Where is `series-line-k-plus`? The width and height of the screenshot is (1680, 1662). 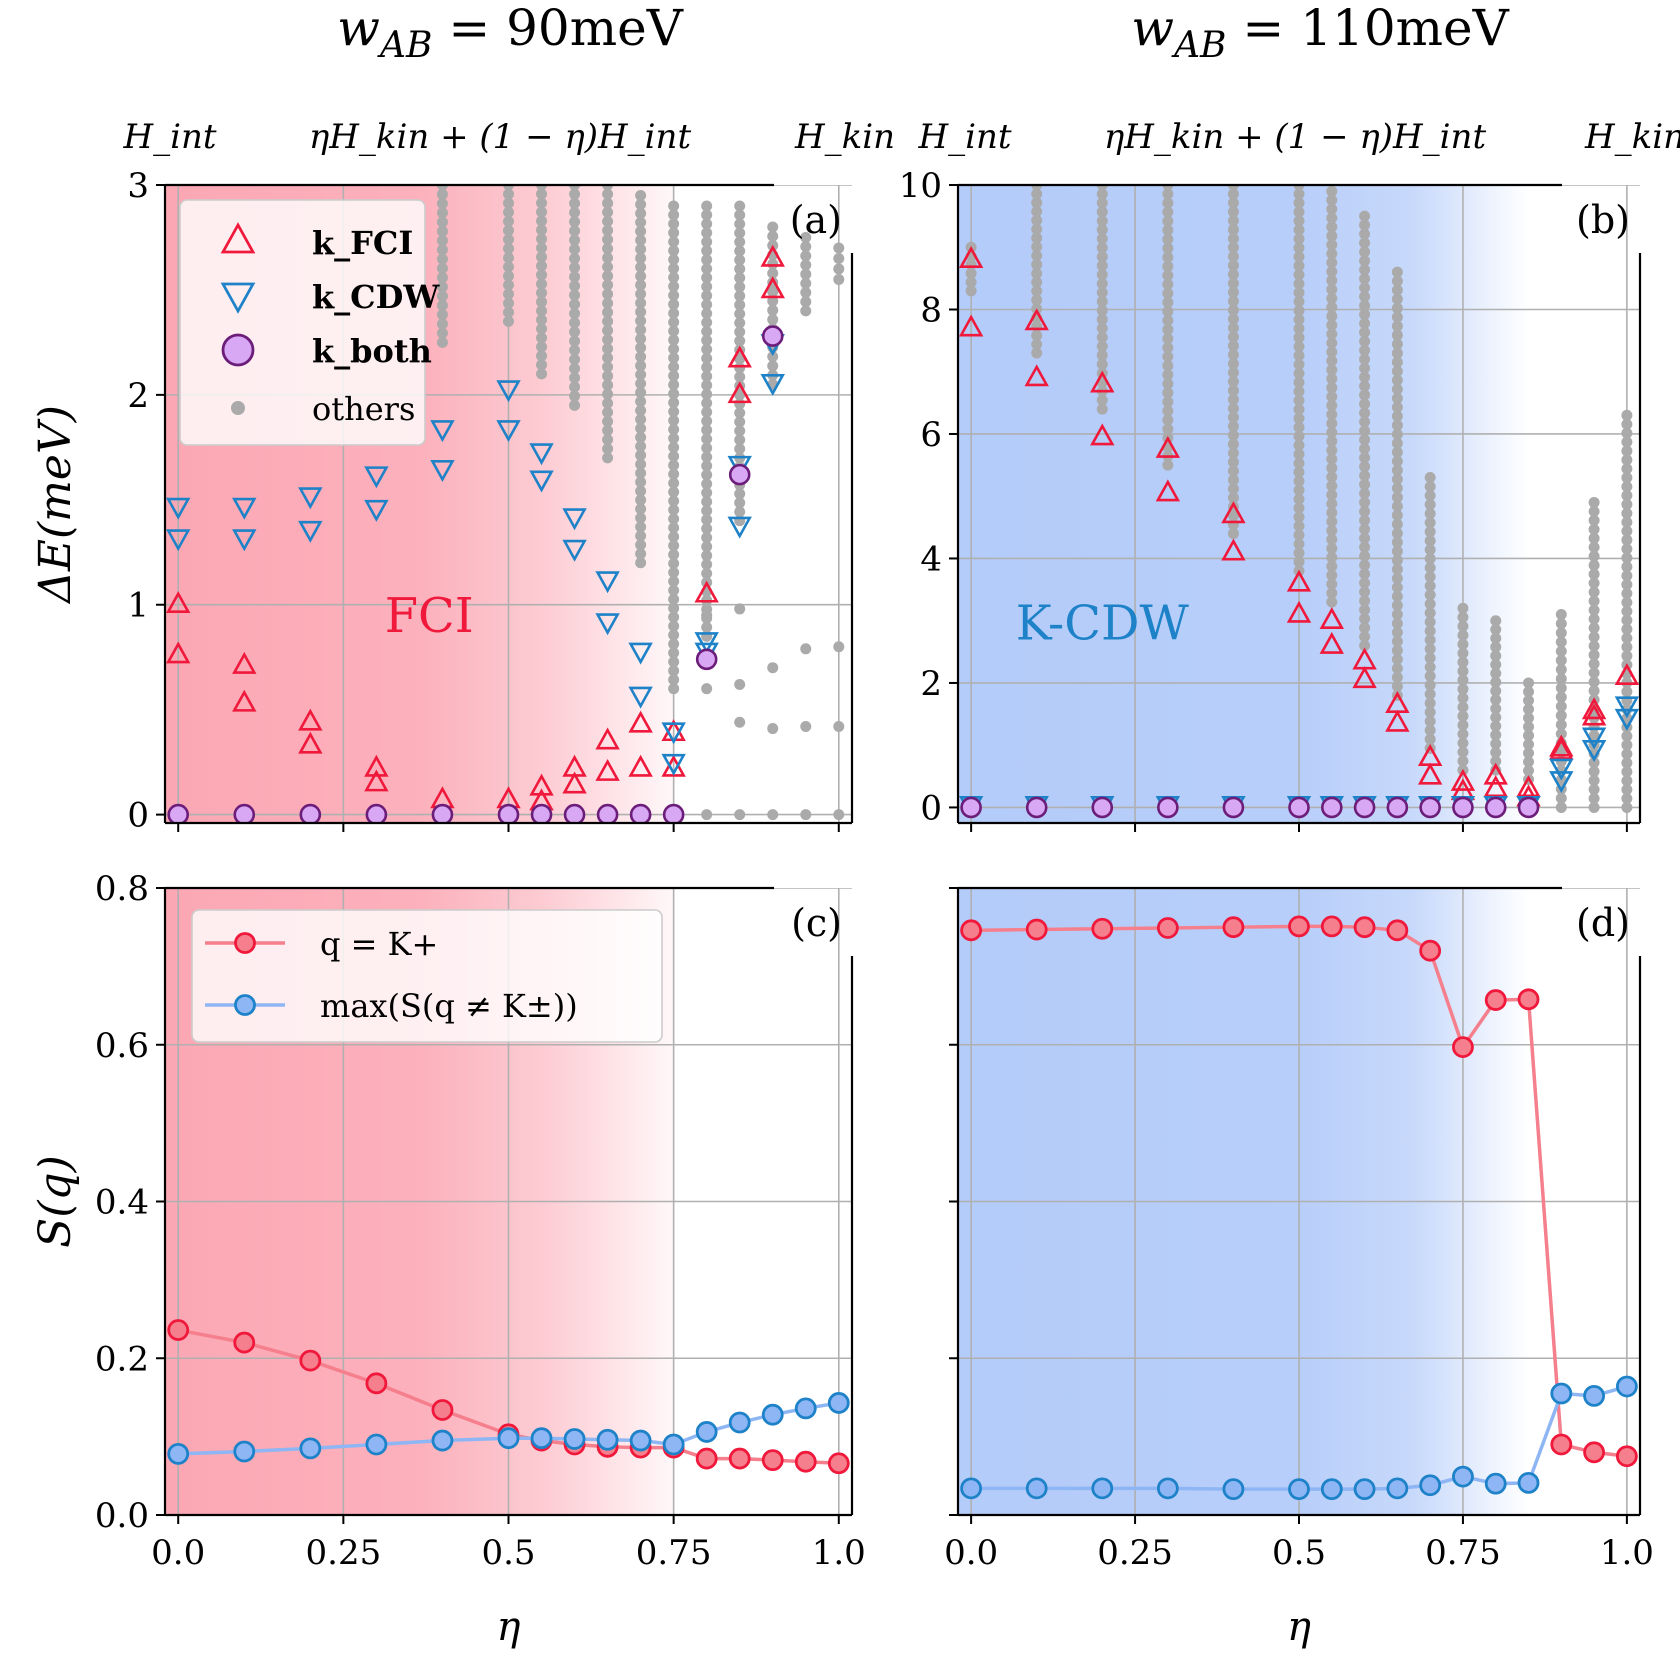
series-line-k-plus is located at coordinates (1299, 1191).